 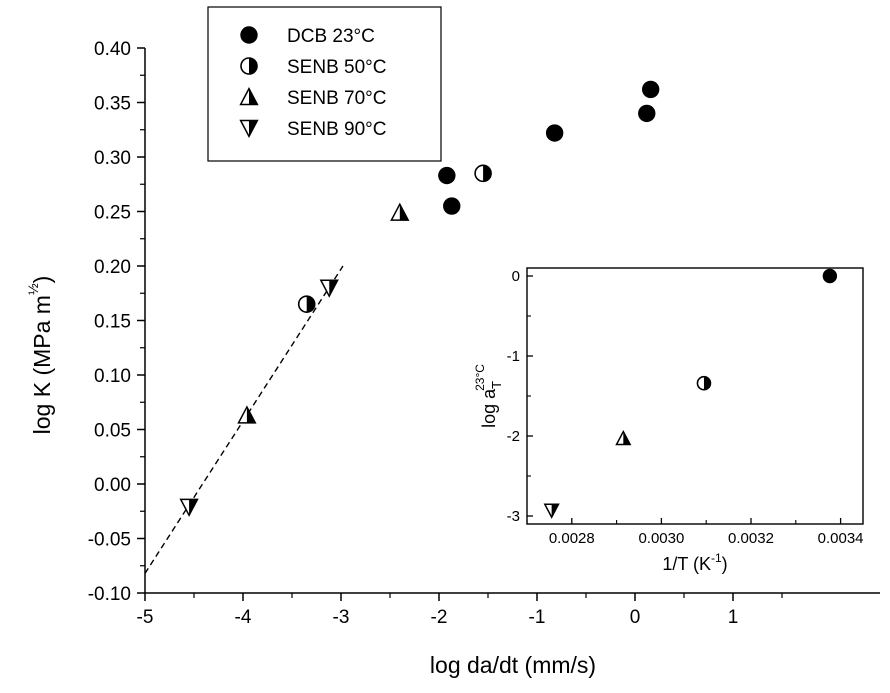 What do you see at coordinates (725, 564) in the screenshot?
I see `inset-x-axis-title-close: )` at bounding box center [725, 564].